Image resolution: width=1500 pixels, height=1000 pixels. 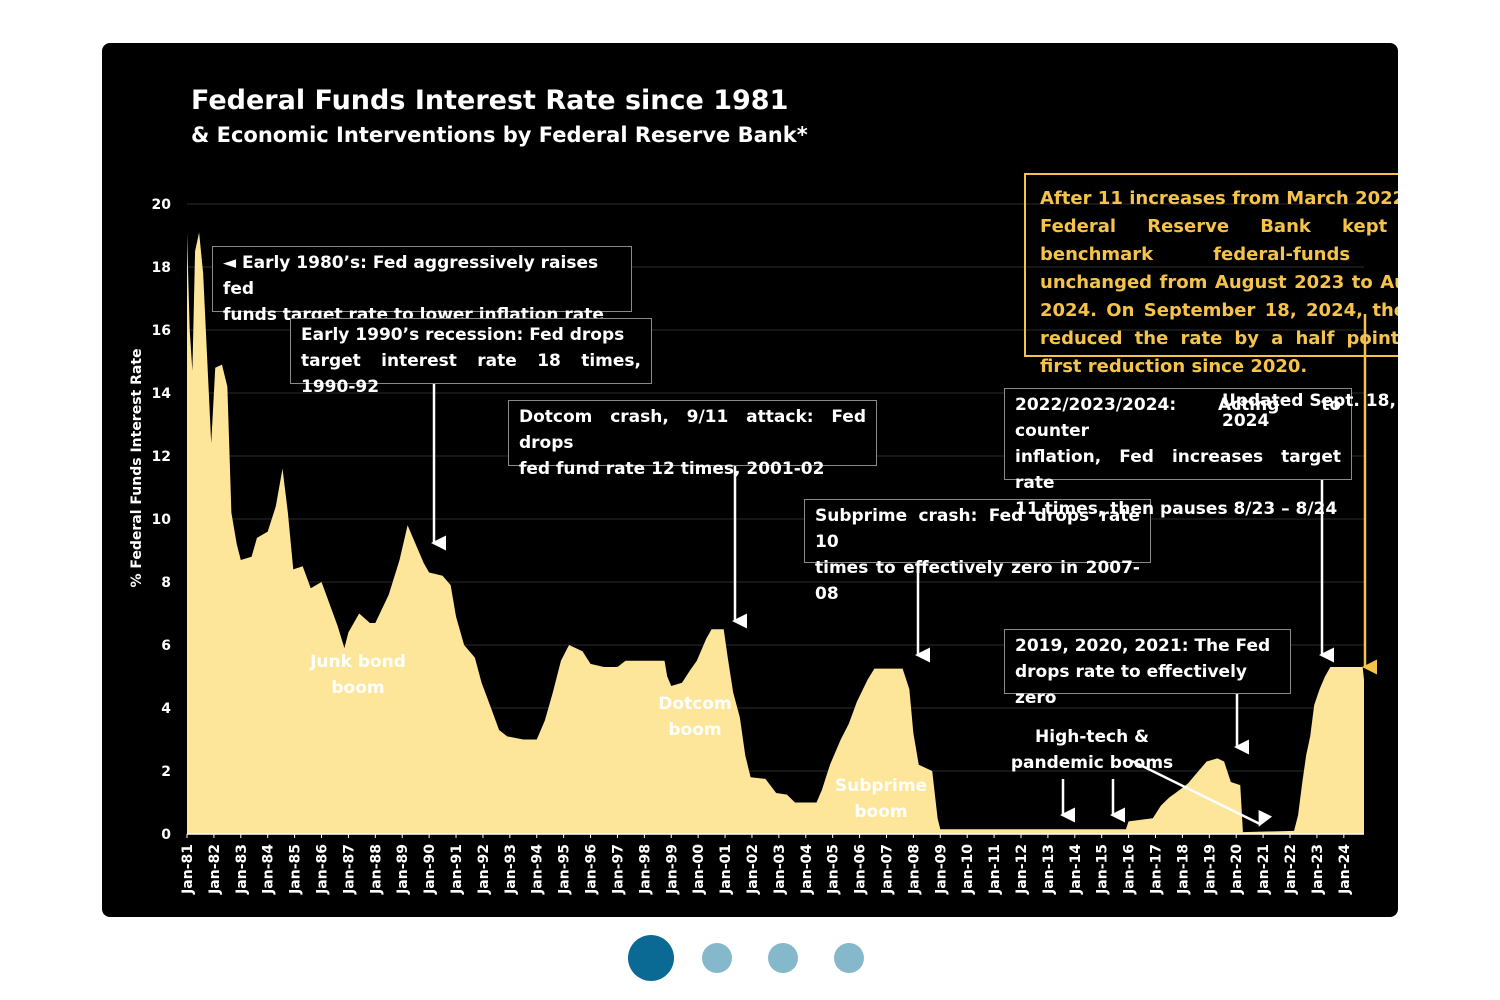 I want to click on x-tick-label: Jan-23, so click(x=1318, y=869).